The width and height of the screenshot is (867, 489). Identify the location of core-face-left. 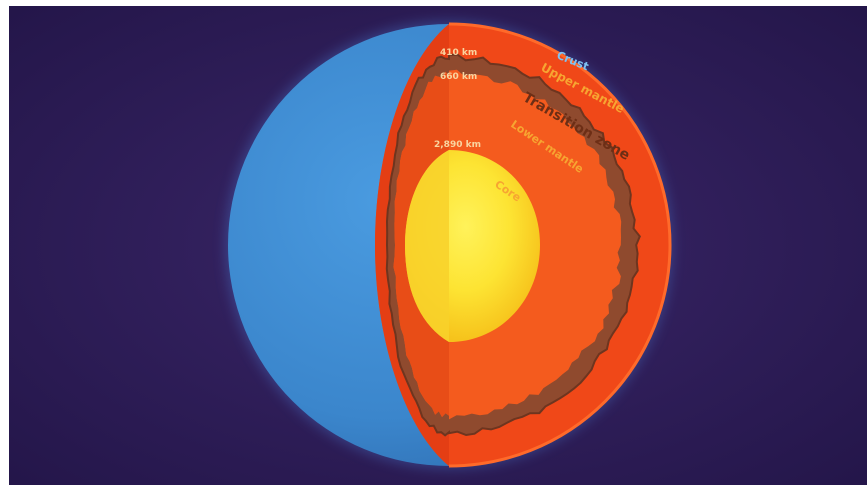
(427, 246).